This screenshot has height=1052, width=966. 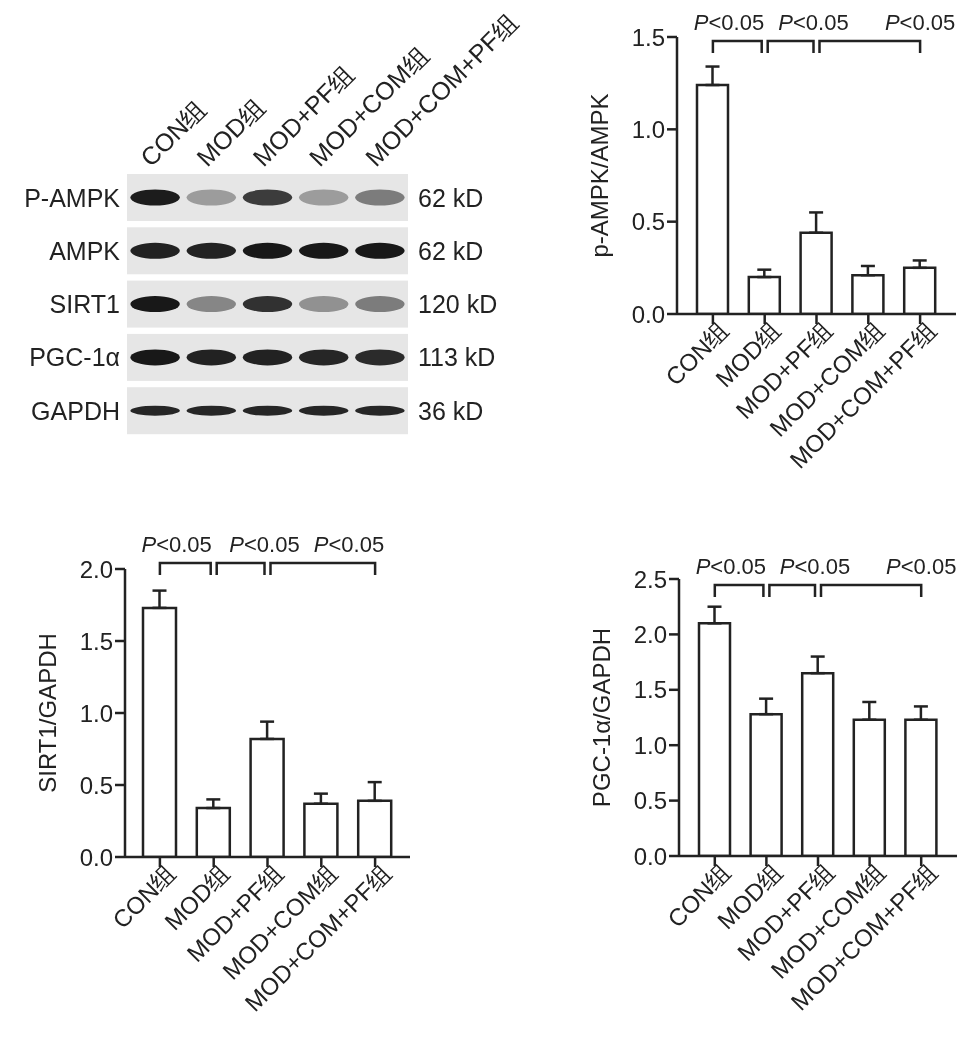 What do you see at coordinates (74, 357) in the screenshot?
I see `category-label: PGC-1α` at bounding box center [74, 357].